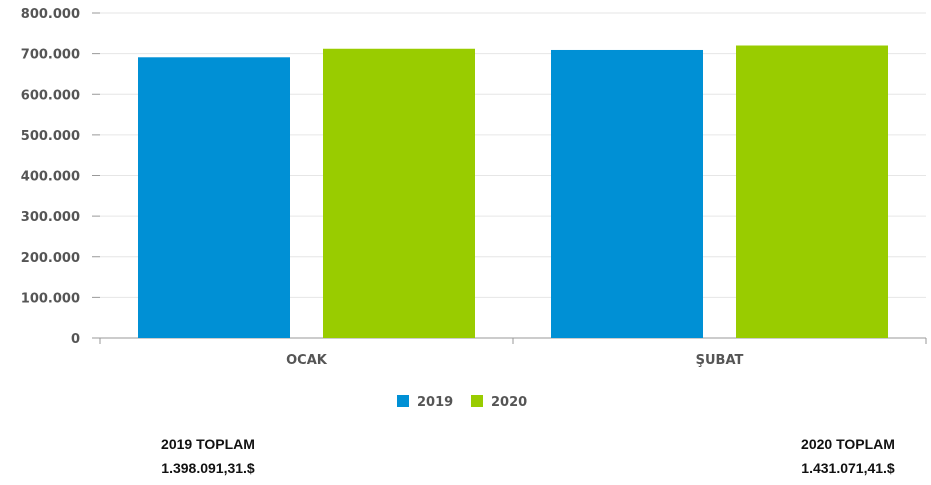 This screenshot has width=931, height=485. I want to click on y-tick-label: 0, so click(75, 339).